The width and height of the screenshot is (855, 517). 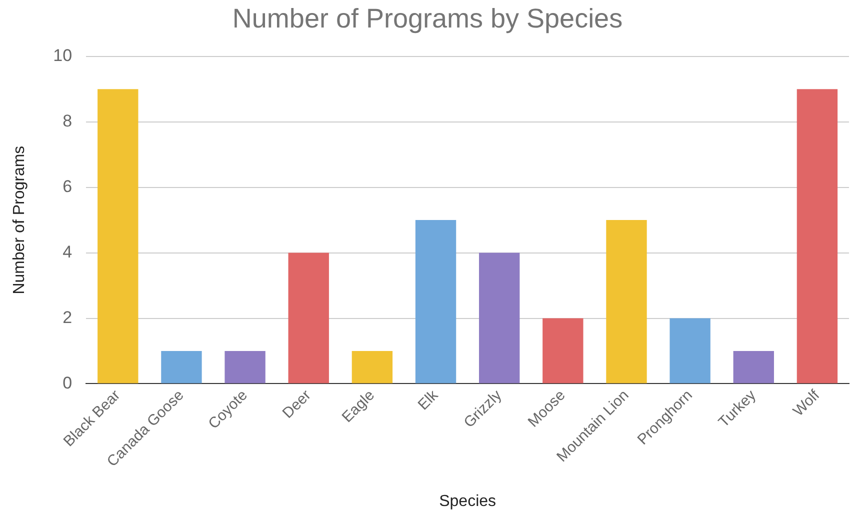 I want to click on y-tick-label: 2, so click(x=67, y=317).